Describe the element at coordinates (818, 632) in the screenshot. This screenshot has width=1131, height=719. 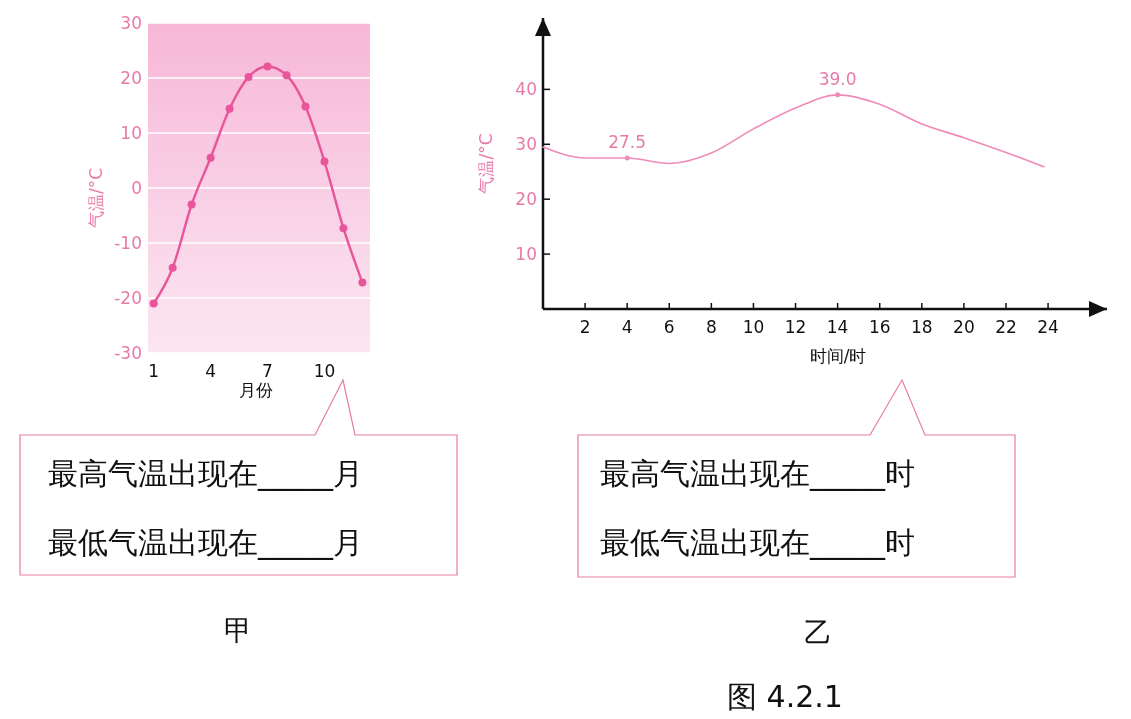
I see `text: 乙` at that location.